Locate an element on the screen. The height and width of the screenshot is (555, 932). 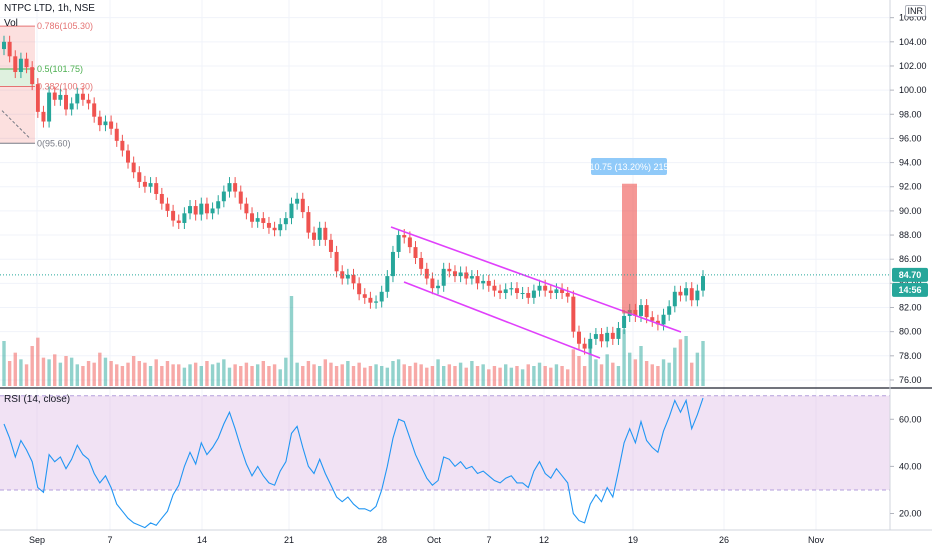
rsi-label: RSI (14, close) is located at coordinates (37, 399).